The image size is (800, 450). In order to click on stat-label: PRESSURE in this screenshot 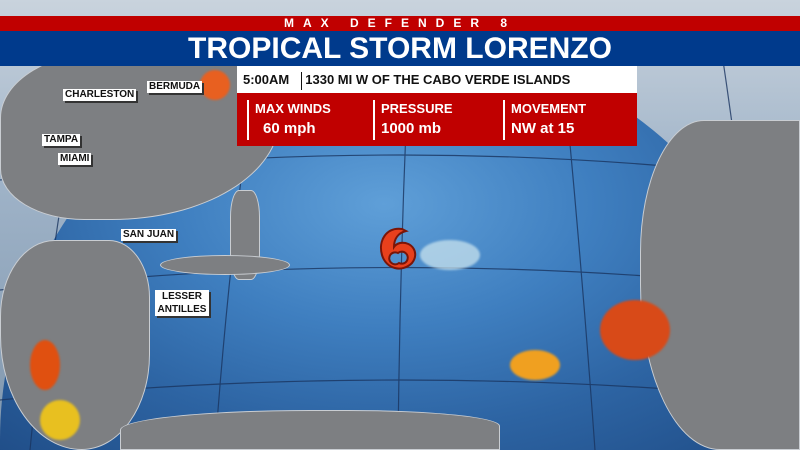, I will do `click(417, 108)`.